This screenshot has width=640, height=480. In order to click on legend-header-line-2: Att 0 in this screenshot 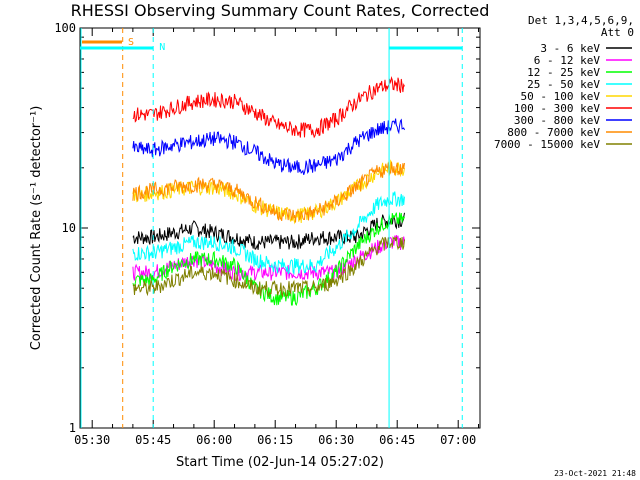, I will do `click(617, 32)`.